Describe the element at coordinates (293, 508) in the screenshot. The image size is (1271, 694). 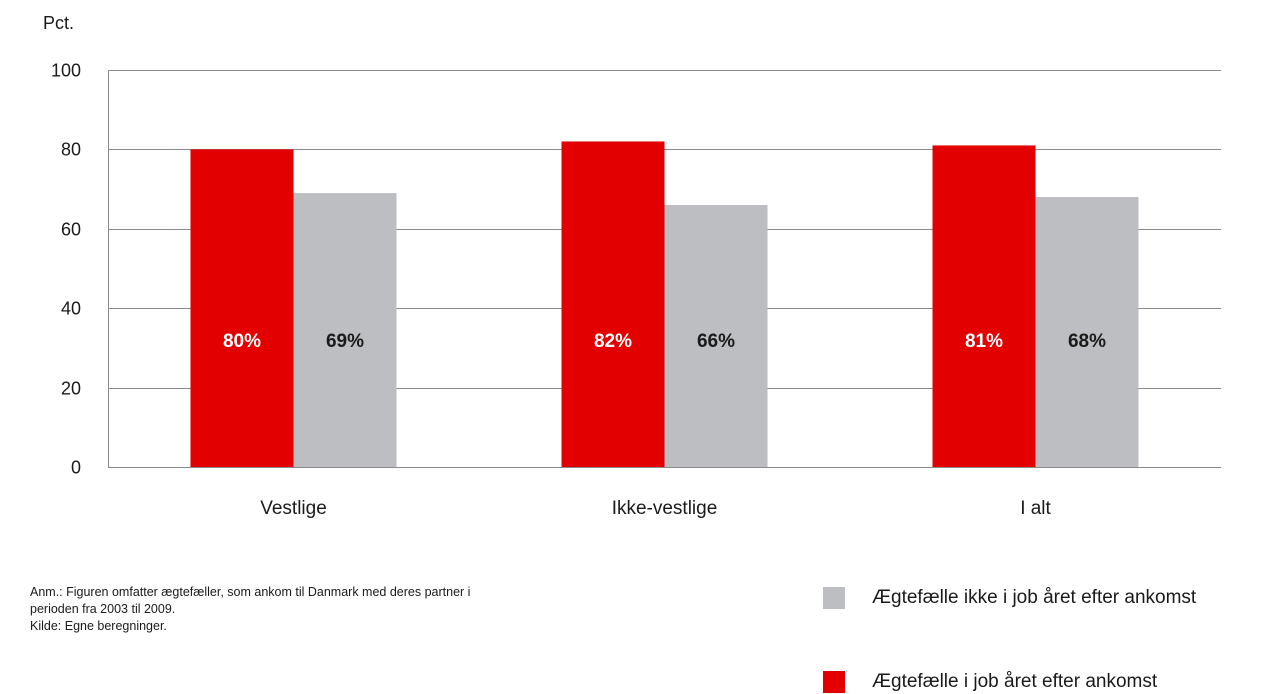
I see `x-category-label: Vestlige` at that location.